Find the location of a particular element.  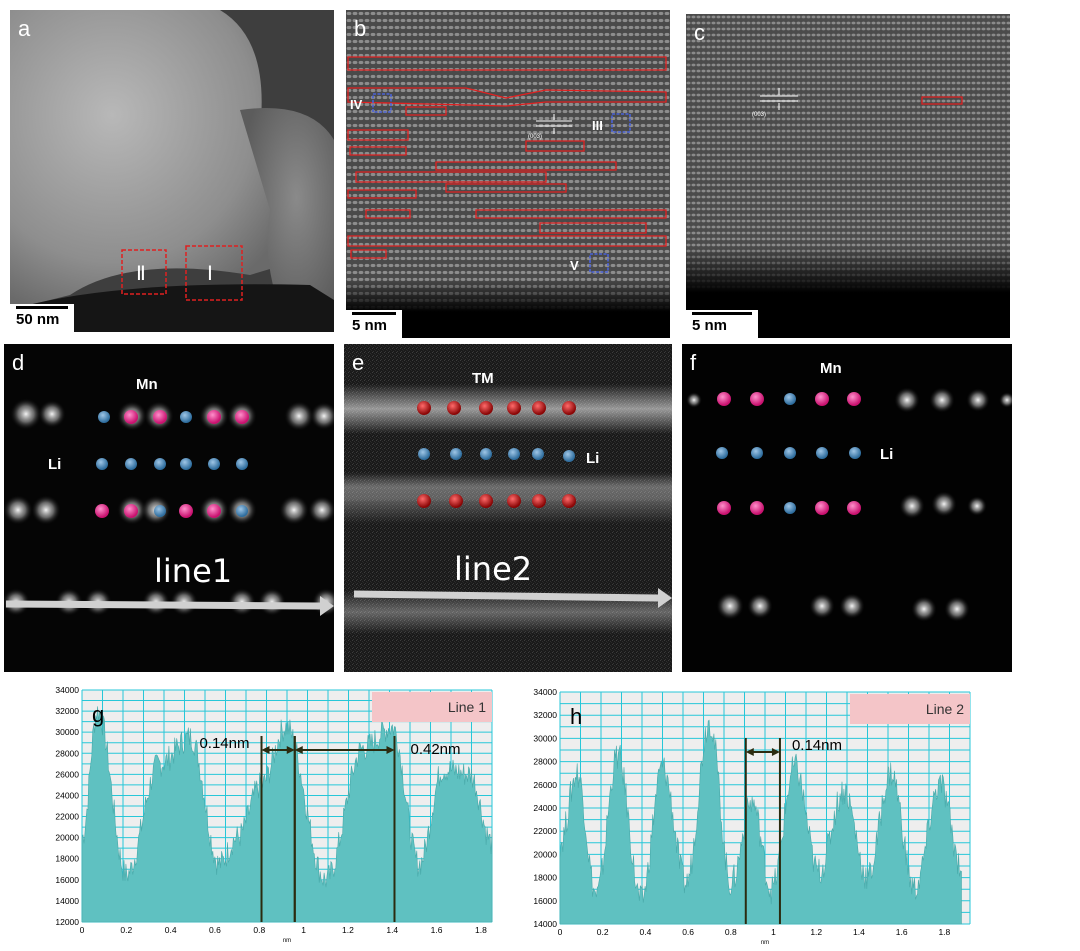

panel-f: f Mn Li is located at coordinates (847, 508).